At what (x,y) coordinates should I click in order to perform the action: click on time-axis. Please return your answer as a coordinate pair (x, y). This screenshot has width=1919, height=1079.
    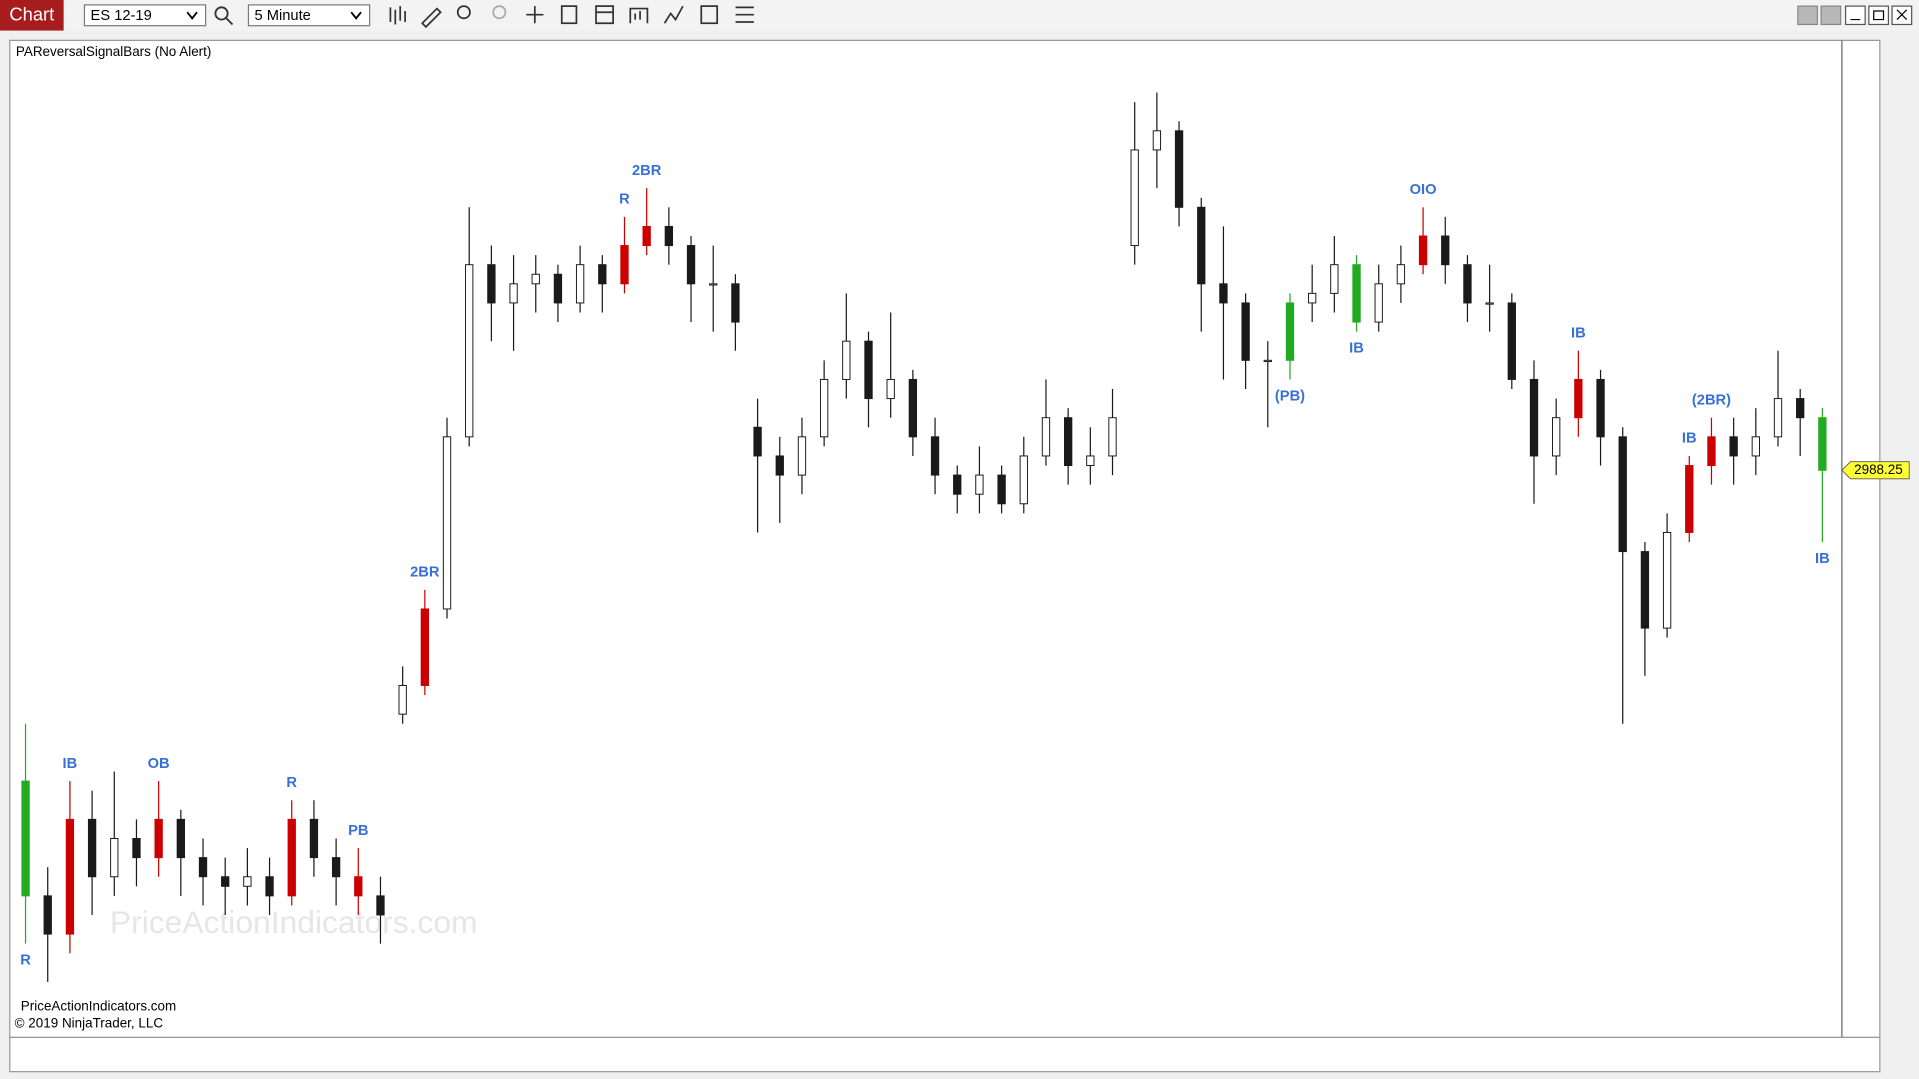
    Looking at the image, I should click on (945, 1054).